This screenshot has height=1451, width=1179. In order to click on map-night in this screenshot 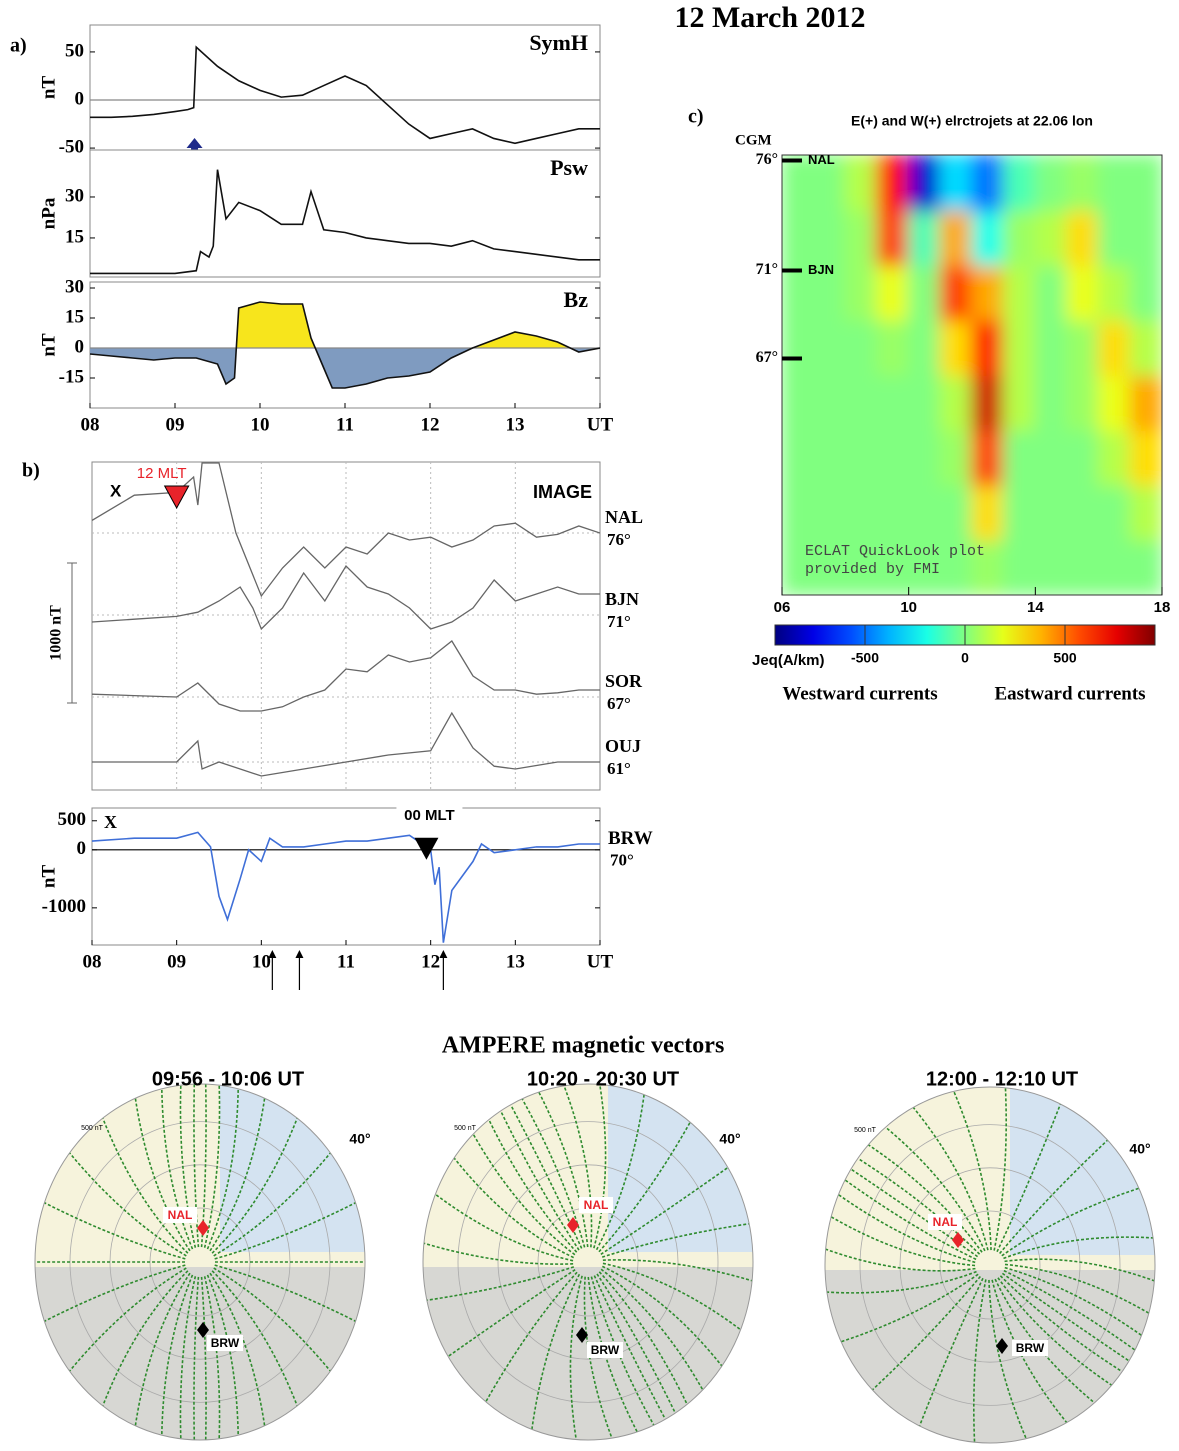, I will do `click(200, 1353)`.